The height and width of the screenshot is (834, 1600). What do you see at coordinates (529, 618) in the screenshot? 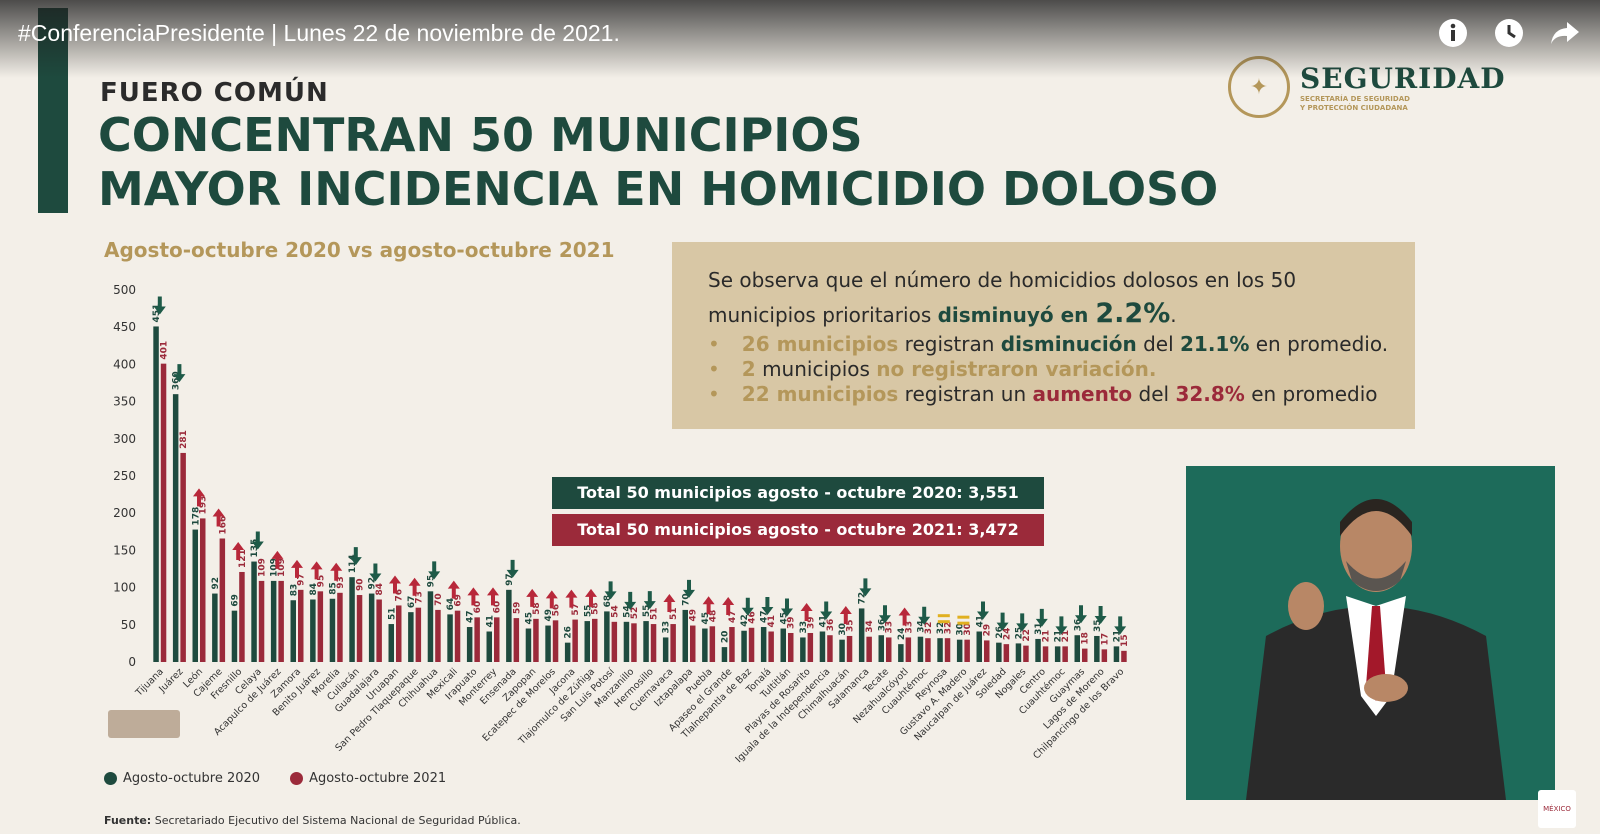
I see `data-label-2020: 45` at bounding box center [529, 618].